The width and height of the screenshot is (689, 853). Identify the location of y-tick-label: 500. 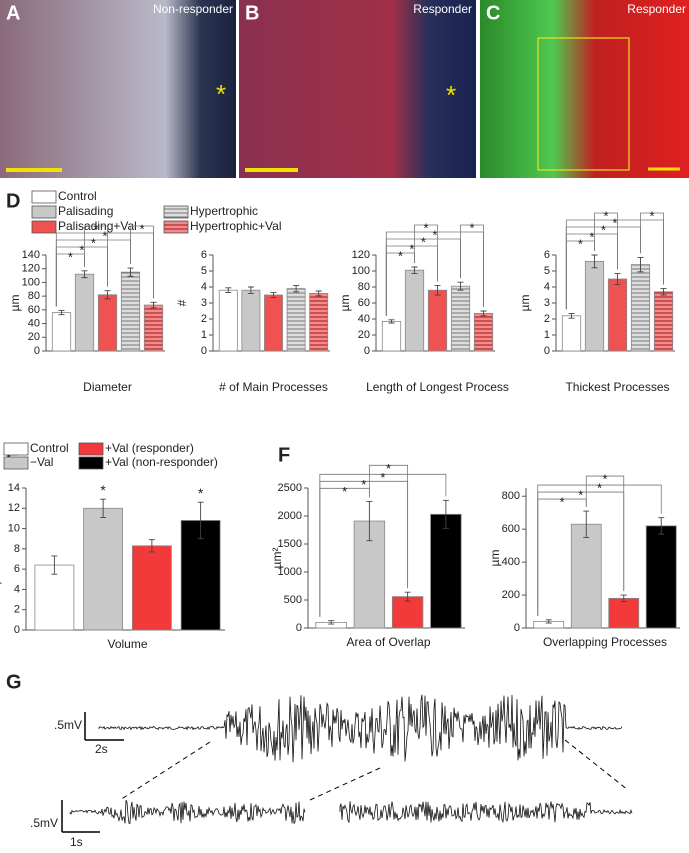
(293, 600).